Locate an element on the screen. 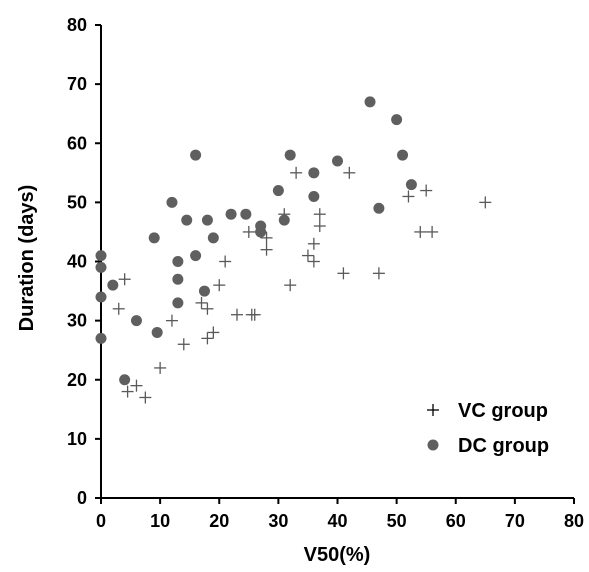 This screenshot has width=589, height=572. x-axis-label: V50(%) is located at coordinates (337, 555).